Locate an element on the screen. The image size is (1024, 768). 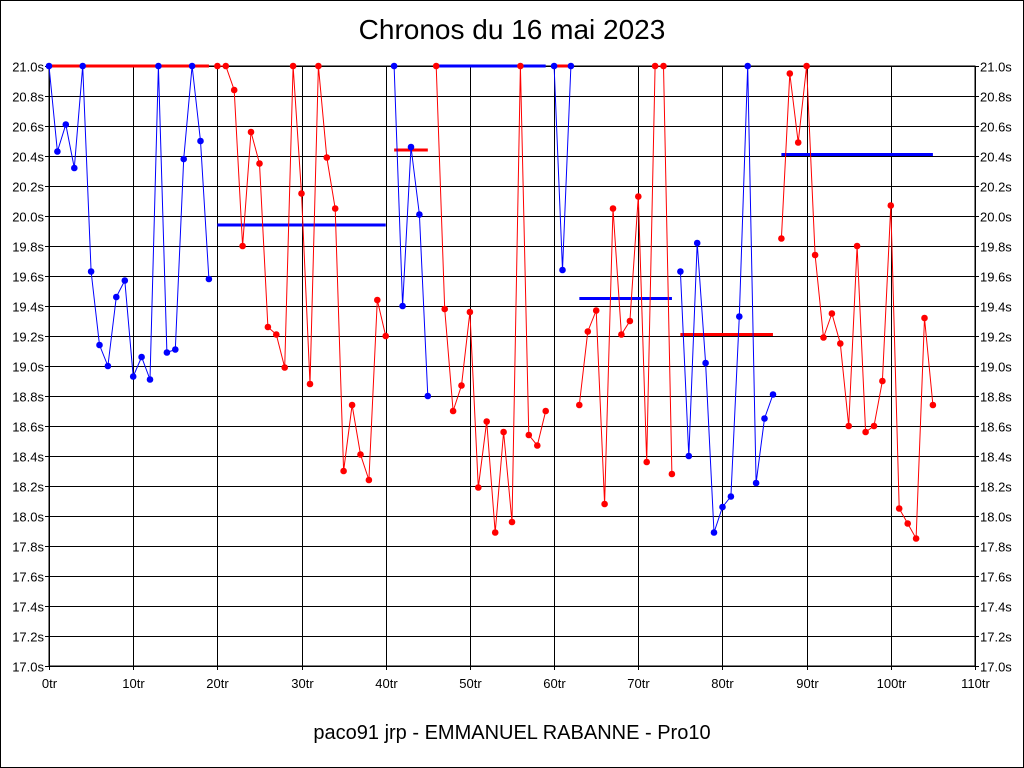
chart-footer: paco91 jrp - EMMANUEL RABANNE - Pro10 is located at coordinates (512, 733).